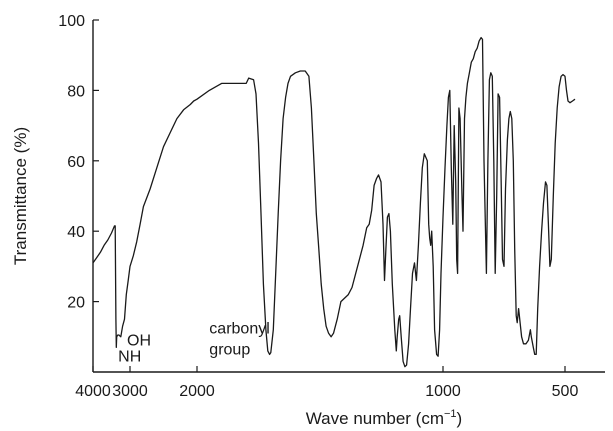  I want to click on y-tick-label: 20, so click(76, 303).